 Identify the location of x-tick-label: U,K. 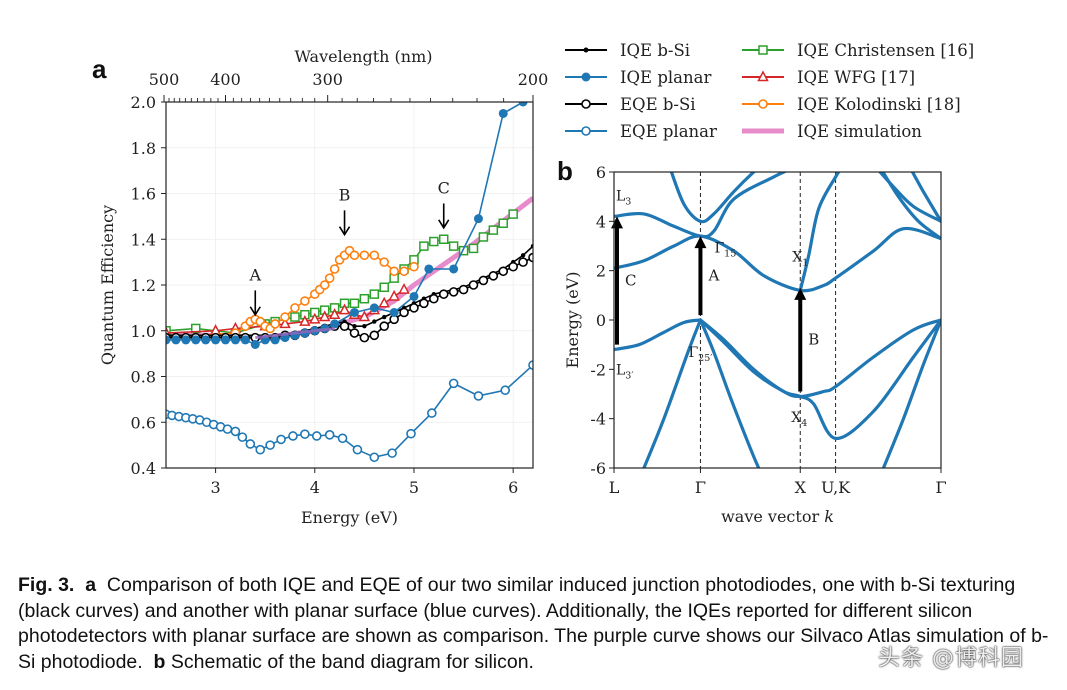
(836, 487).